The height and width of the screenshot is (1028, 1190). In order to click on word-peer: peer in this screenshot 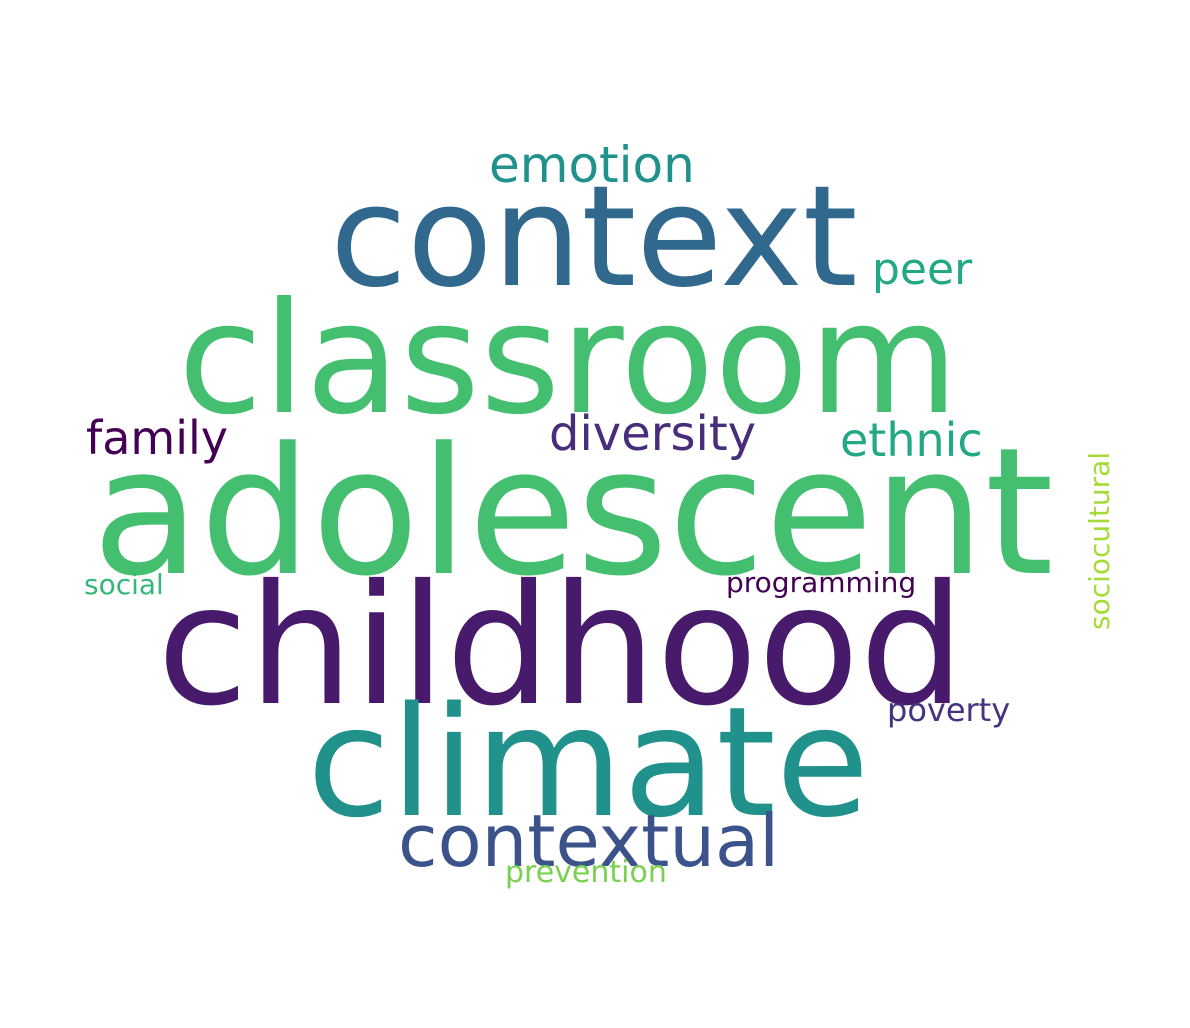, I will do `click(922, 269)`.